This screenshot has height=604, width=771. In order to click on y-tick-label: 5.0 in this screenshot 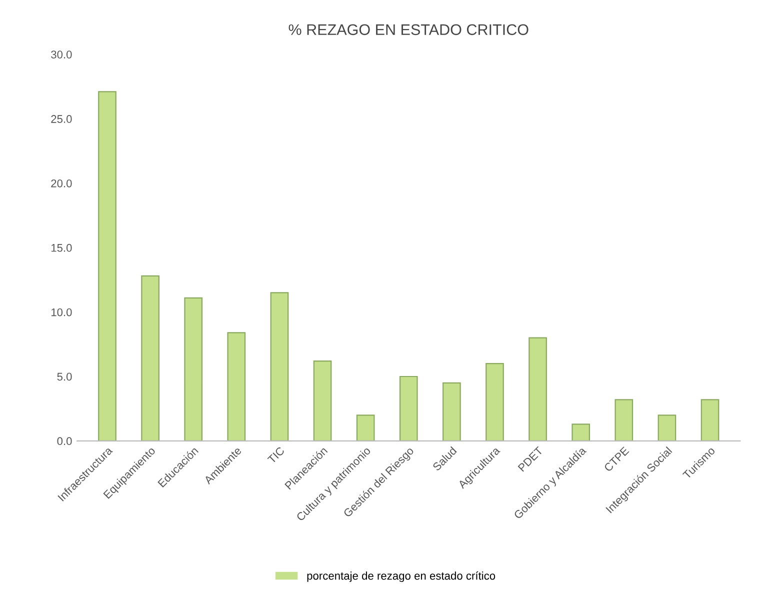, I will do `click(64, 376)`.